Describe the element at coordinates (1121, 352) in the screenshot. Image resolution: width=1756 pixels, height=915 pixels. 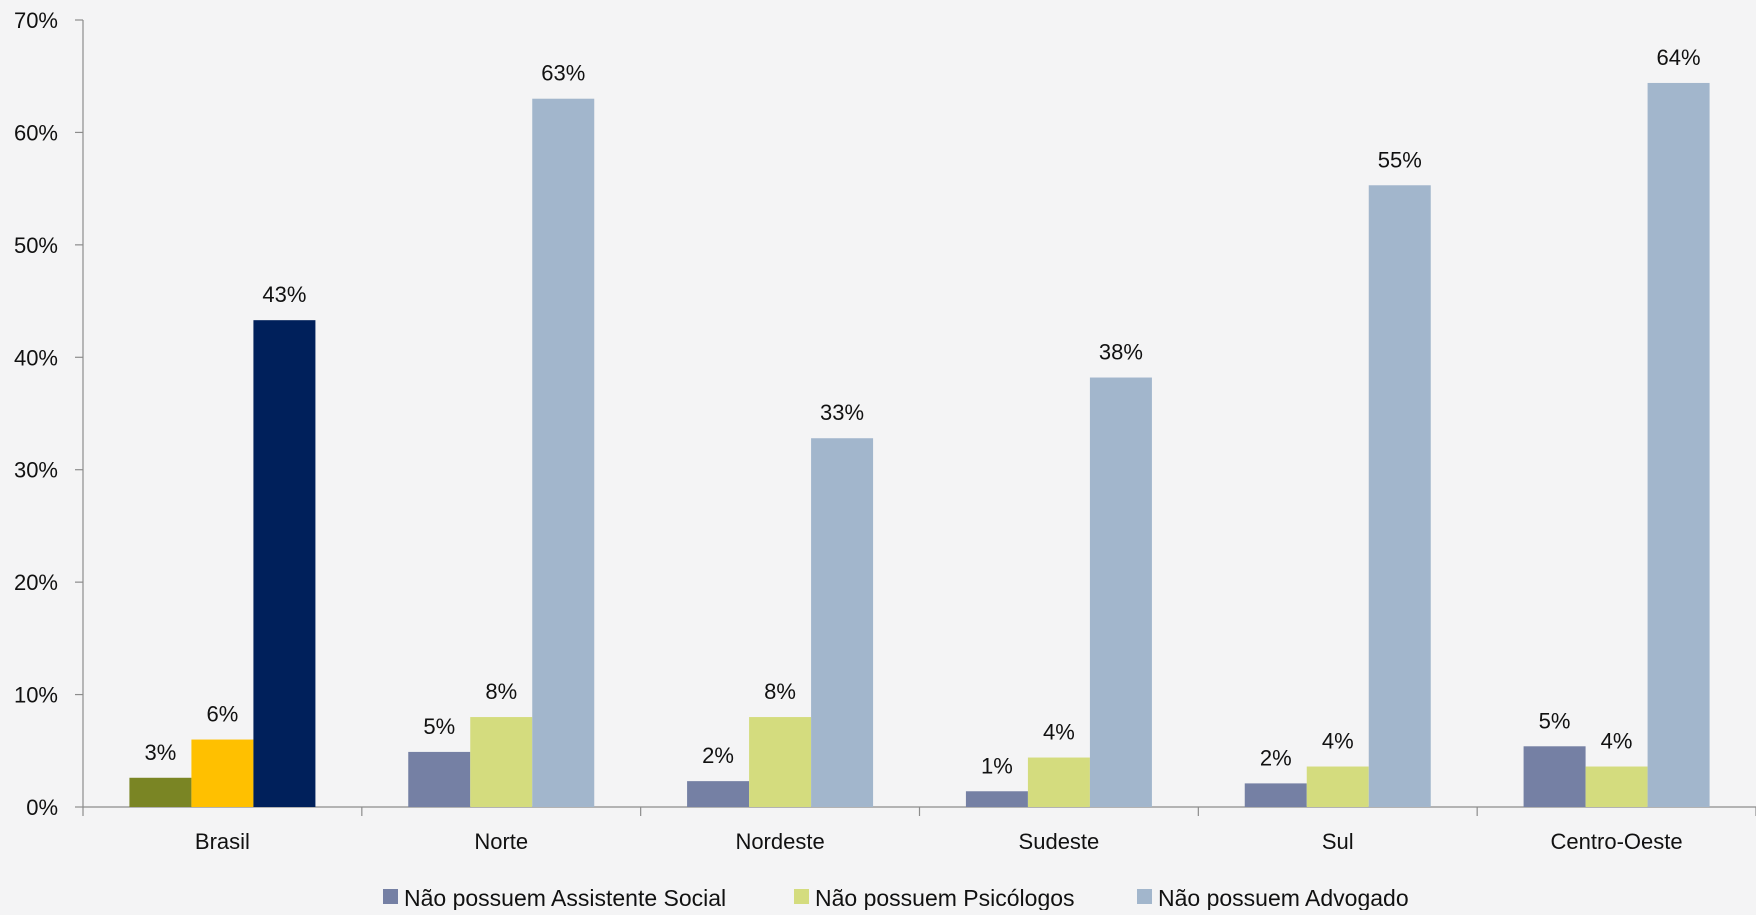
I see `data-label: 38%` at that location.